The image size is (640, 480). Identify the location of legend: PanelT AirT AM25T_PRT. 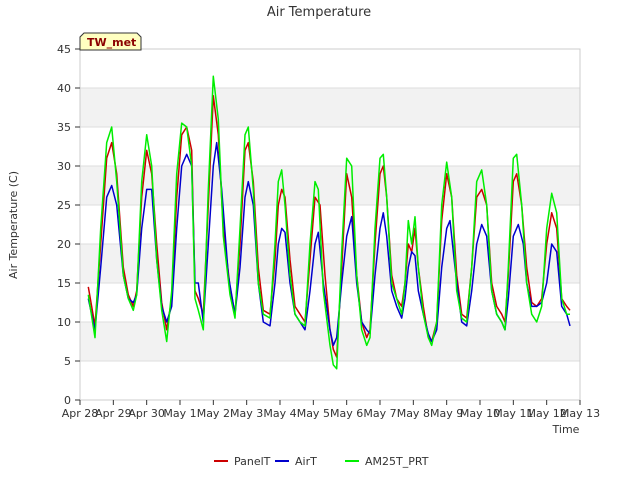
(321, 461).